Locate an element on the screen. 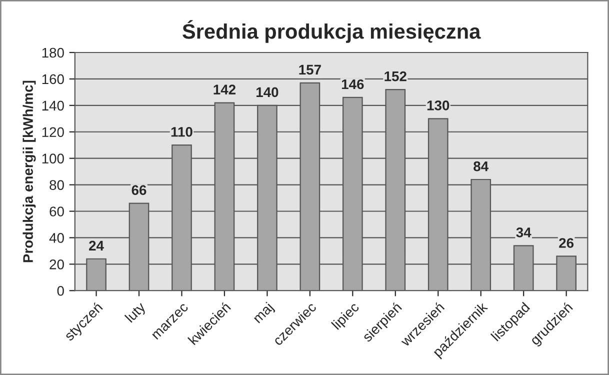 The height and width of the screenshot is (375, 609). x-tick-label: maj is located at coordinates (264, 314).